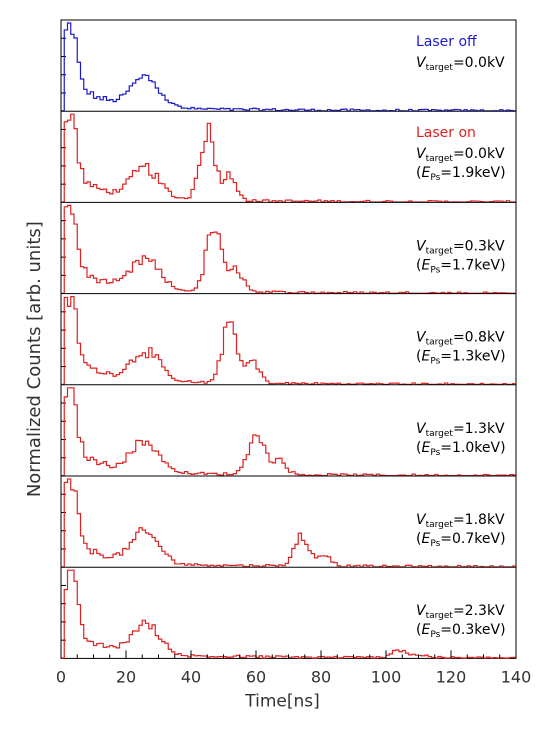 The width and height of the screenshot is (548, 741). What do you see at coordinates (516, 676) in the screenshot?
I see `x-tick-label: 140` at bounding box center [516, 676].